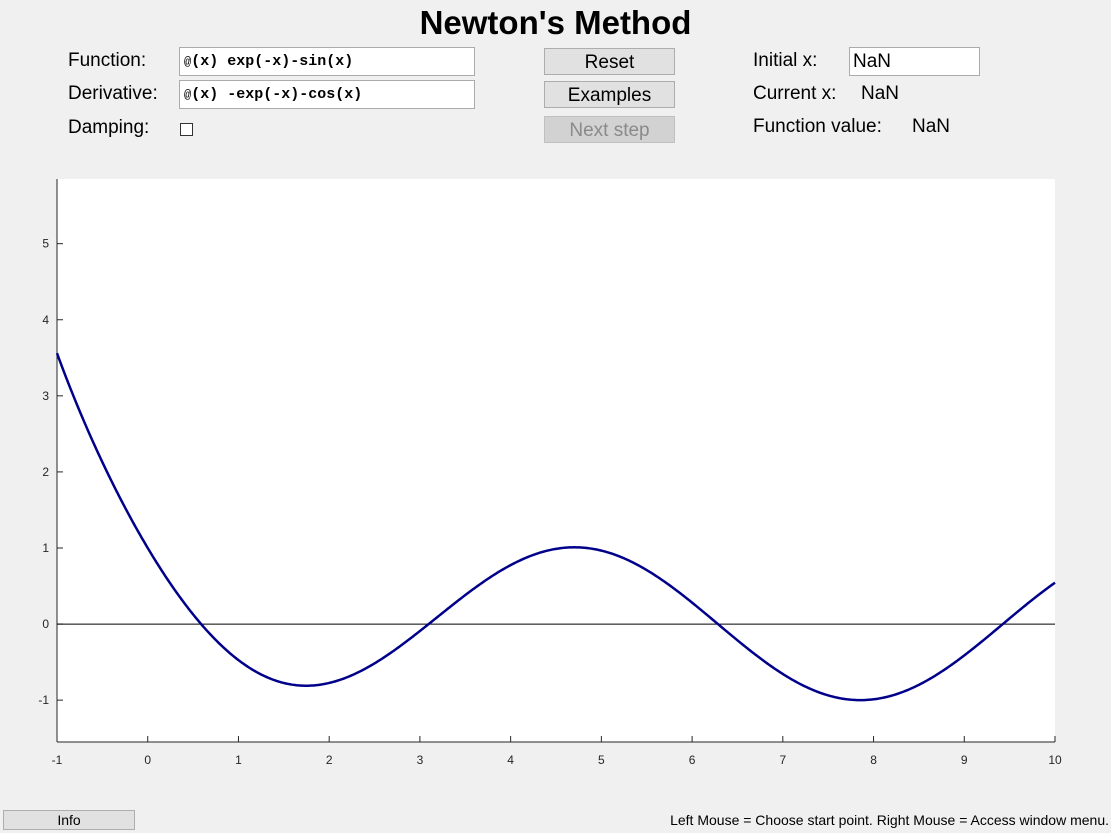  What do you see at coordinates (113, 93) in the screenshot?
I see `derivative-label: Derivative:` at bounding box center [113, 93].